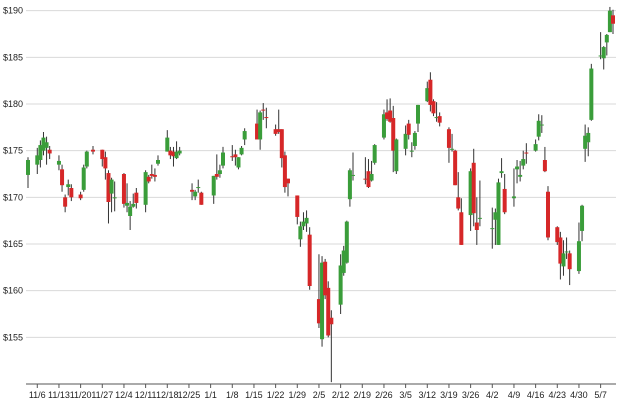  Describe the element at coordinates (13, 11) in the screenshot. I see `y-tick-label: $190` at that location.